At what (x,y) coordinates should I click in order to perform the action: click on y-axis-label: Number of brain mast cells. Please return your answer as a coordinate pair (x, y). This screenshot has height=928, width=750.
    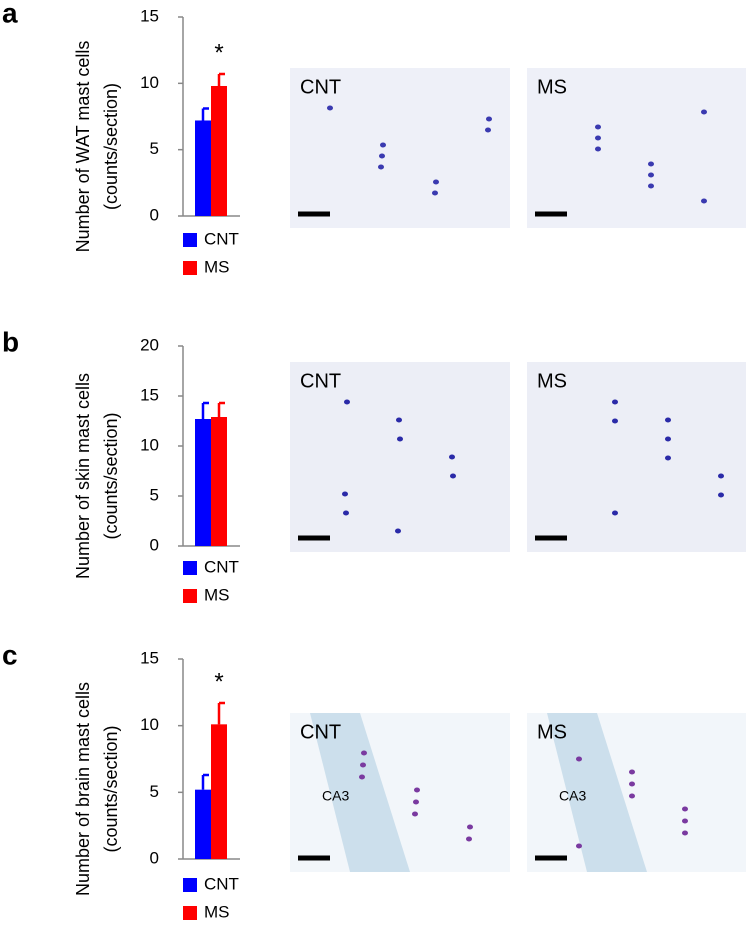
    Looking at the image, I should click on (83, 789).